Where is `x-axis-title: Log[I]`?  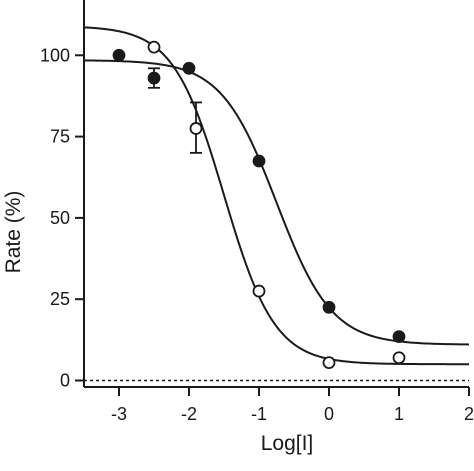
x-axis-title: Log[I] is located at coordinates (287, 443).